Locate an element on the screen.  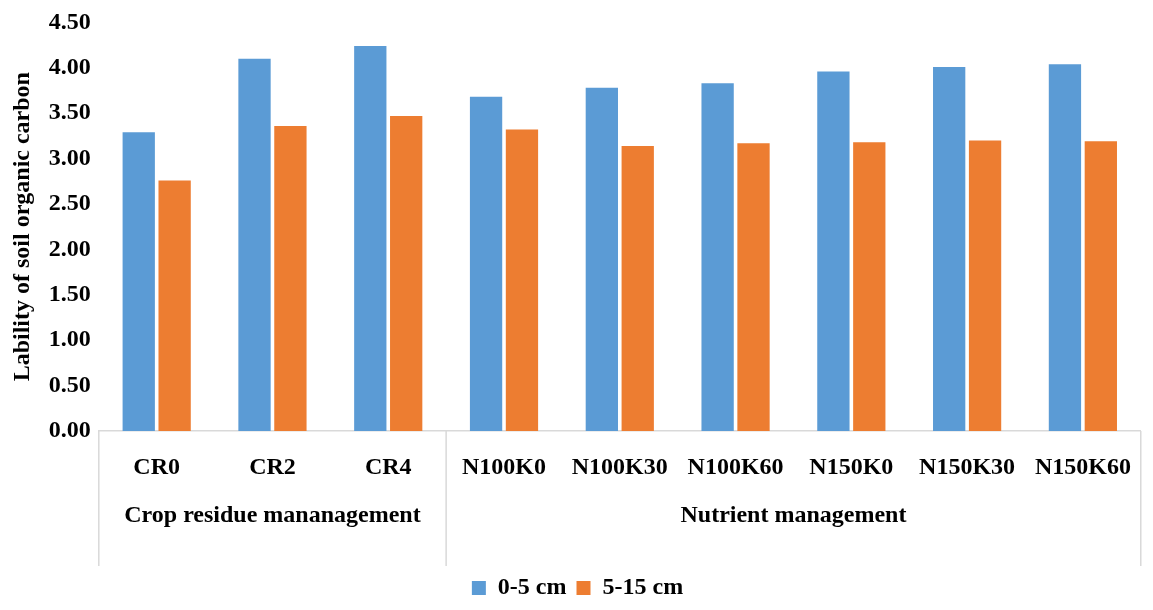
y-tick-label: 3.00 is located at coordinates (69, 156).